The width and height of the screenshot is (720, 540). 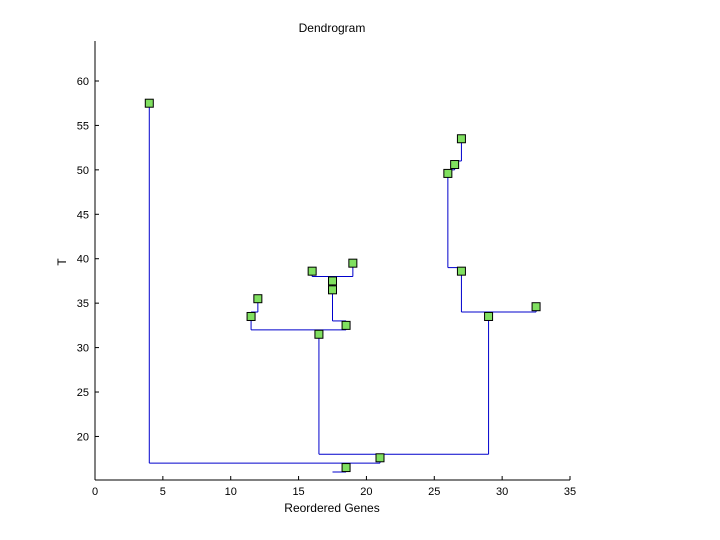 I want to click on x-tick-label: 5, so click(x=163, y=492).